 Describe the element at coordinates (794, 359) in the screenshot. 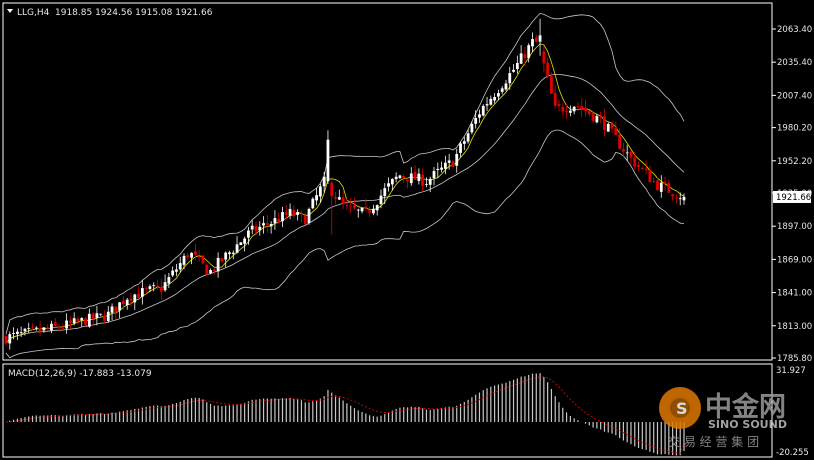

I see `price-axis-label: 1785.80` at that location.